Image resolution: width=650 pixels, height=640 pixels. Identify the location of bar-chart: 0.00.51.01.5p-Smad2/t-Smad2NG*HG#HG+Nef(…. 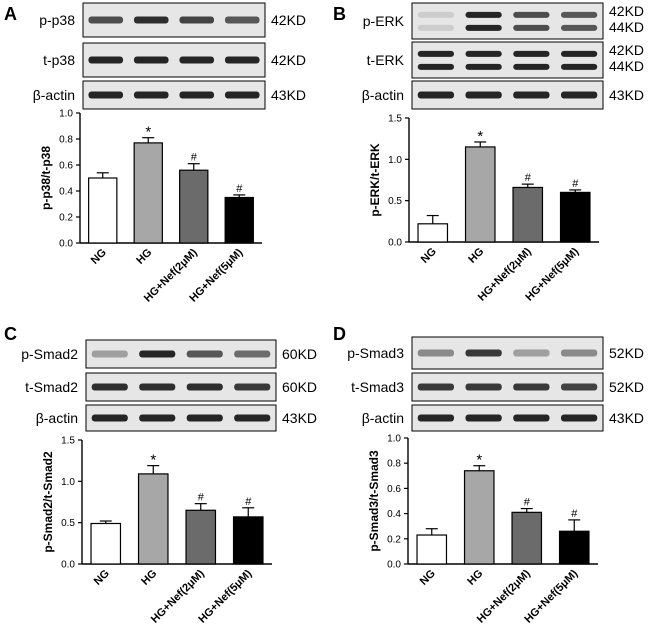
(156, 531).